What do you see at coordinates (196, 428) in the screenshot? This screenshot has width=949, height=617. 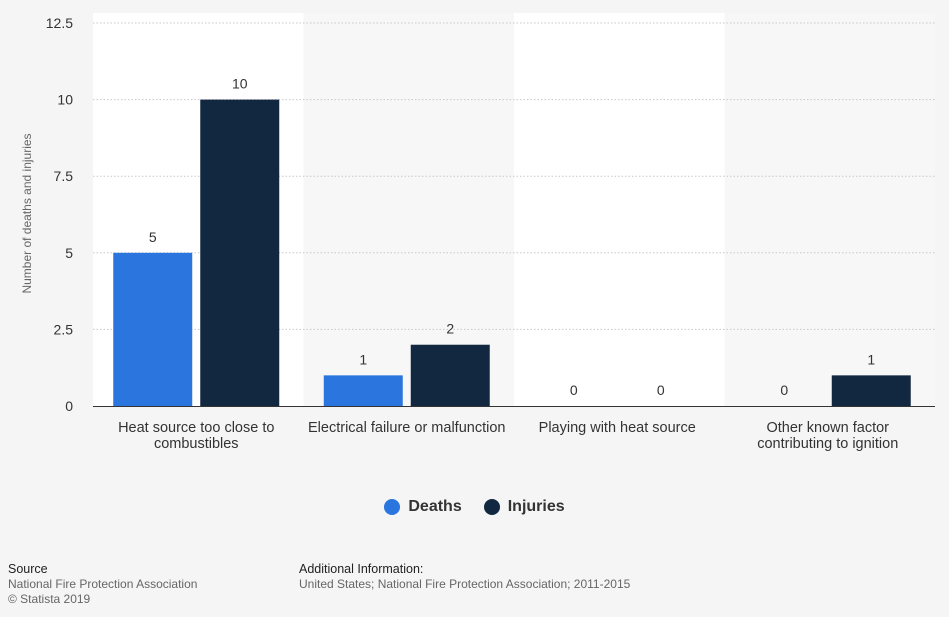 I see `x-category-label-line: Heat source too close to` at bounding box center [196, 428].